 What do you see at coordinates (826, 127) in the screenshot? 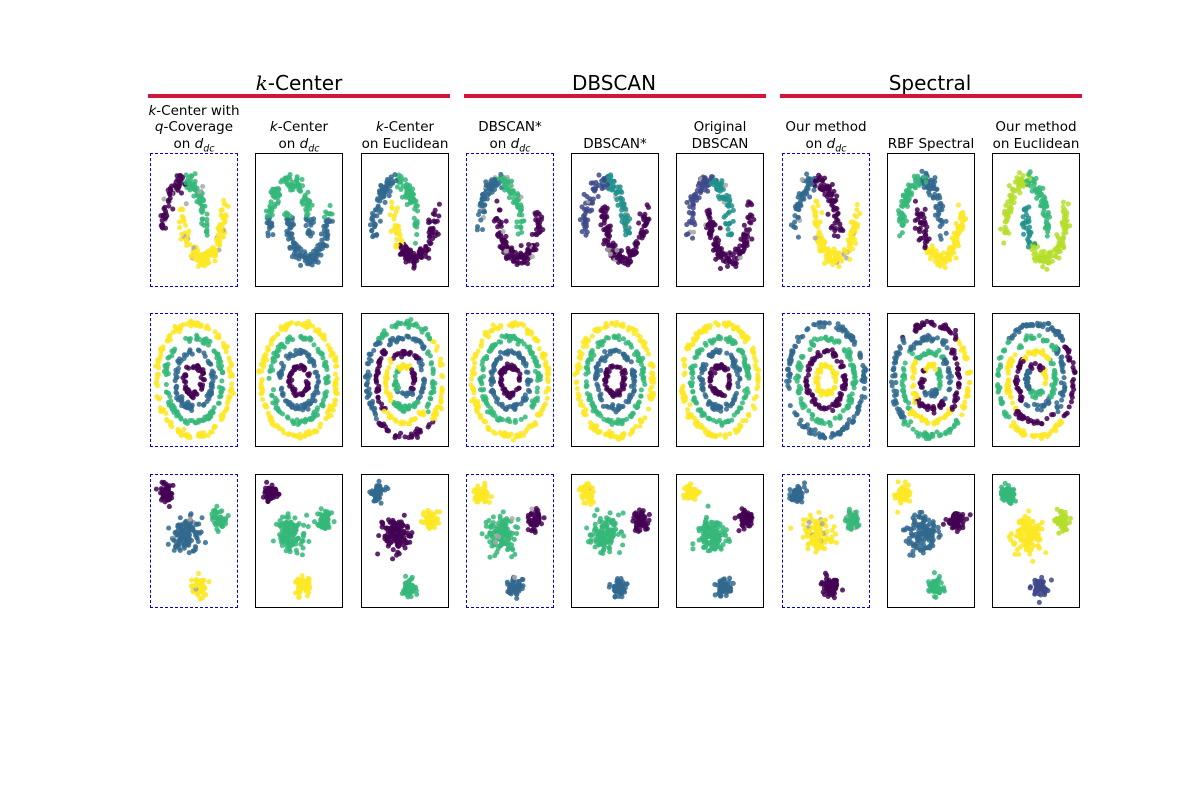
I see `column-label-text: Our method` at bounding box center [826, 127].